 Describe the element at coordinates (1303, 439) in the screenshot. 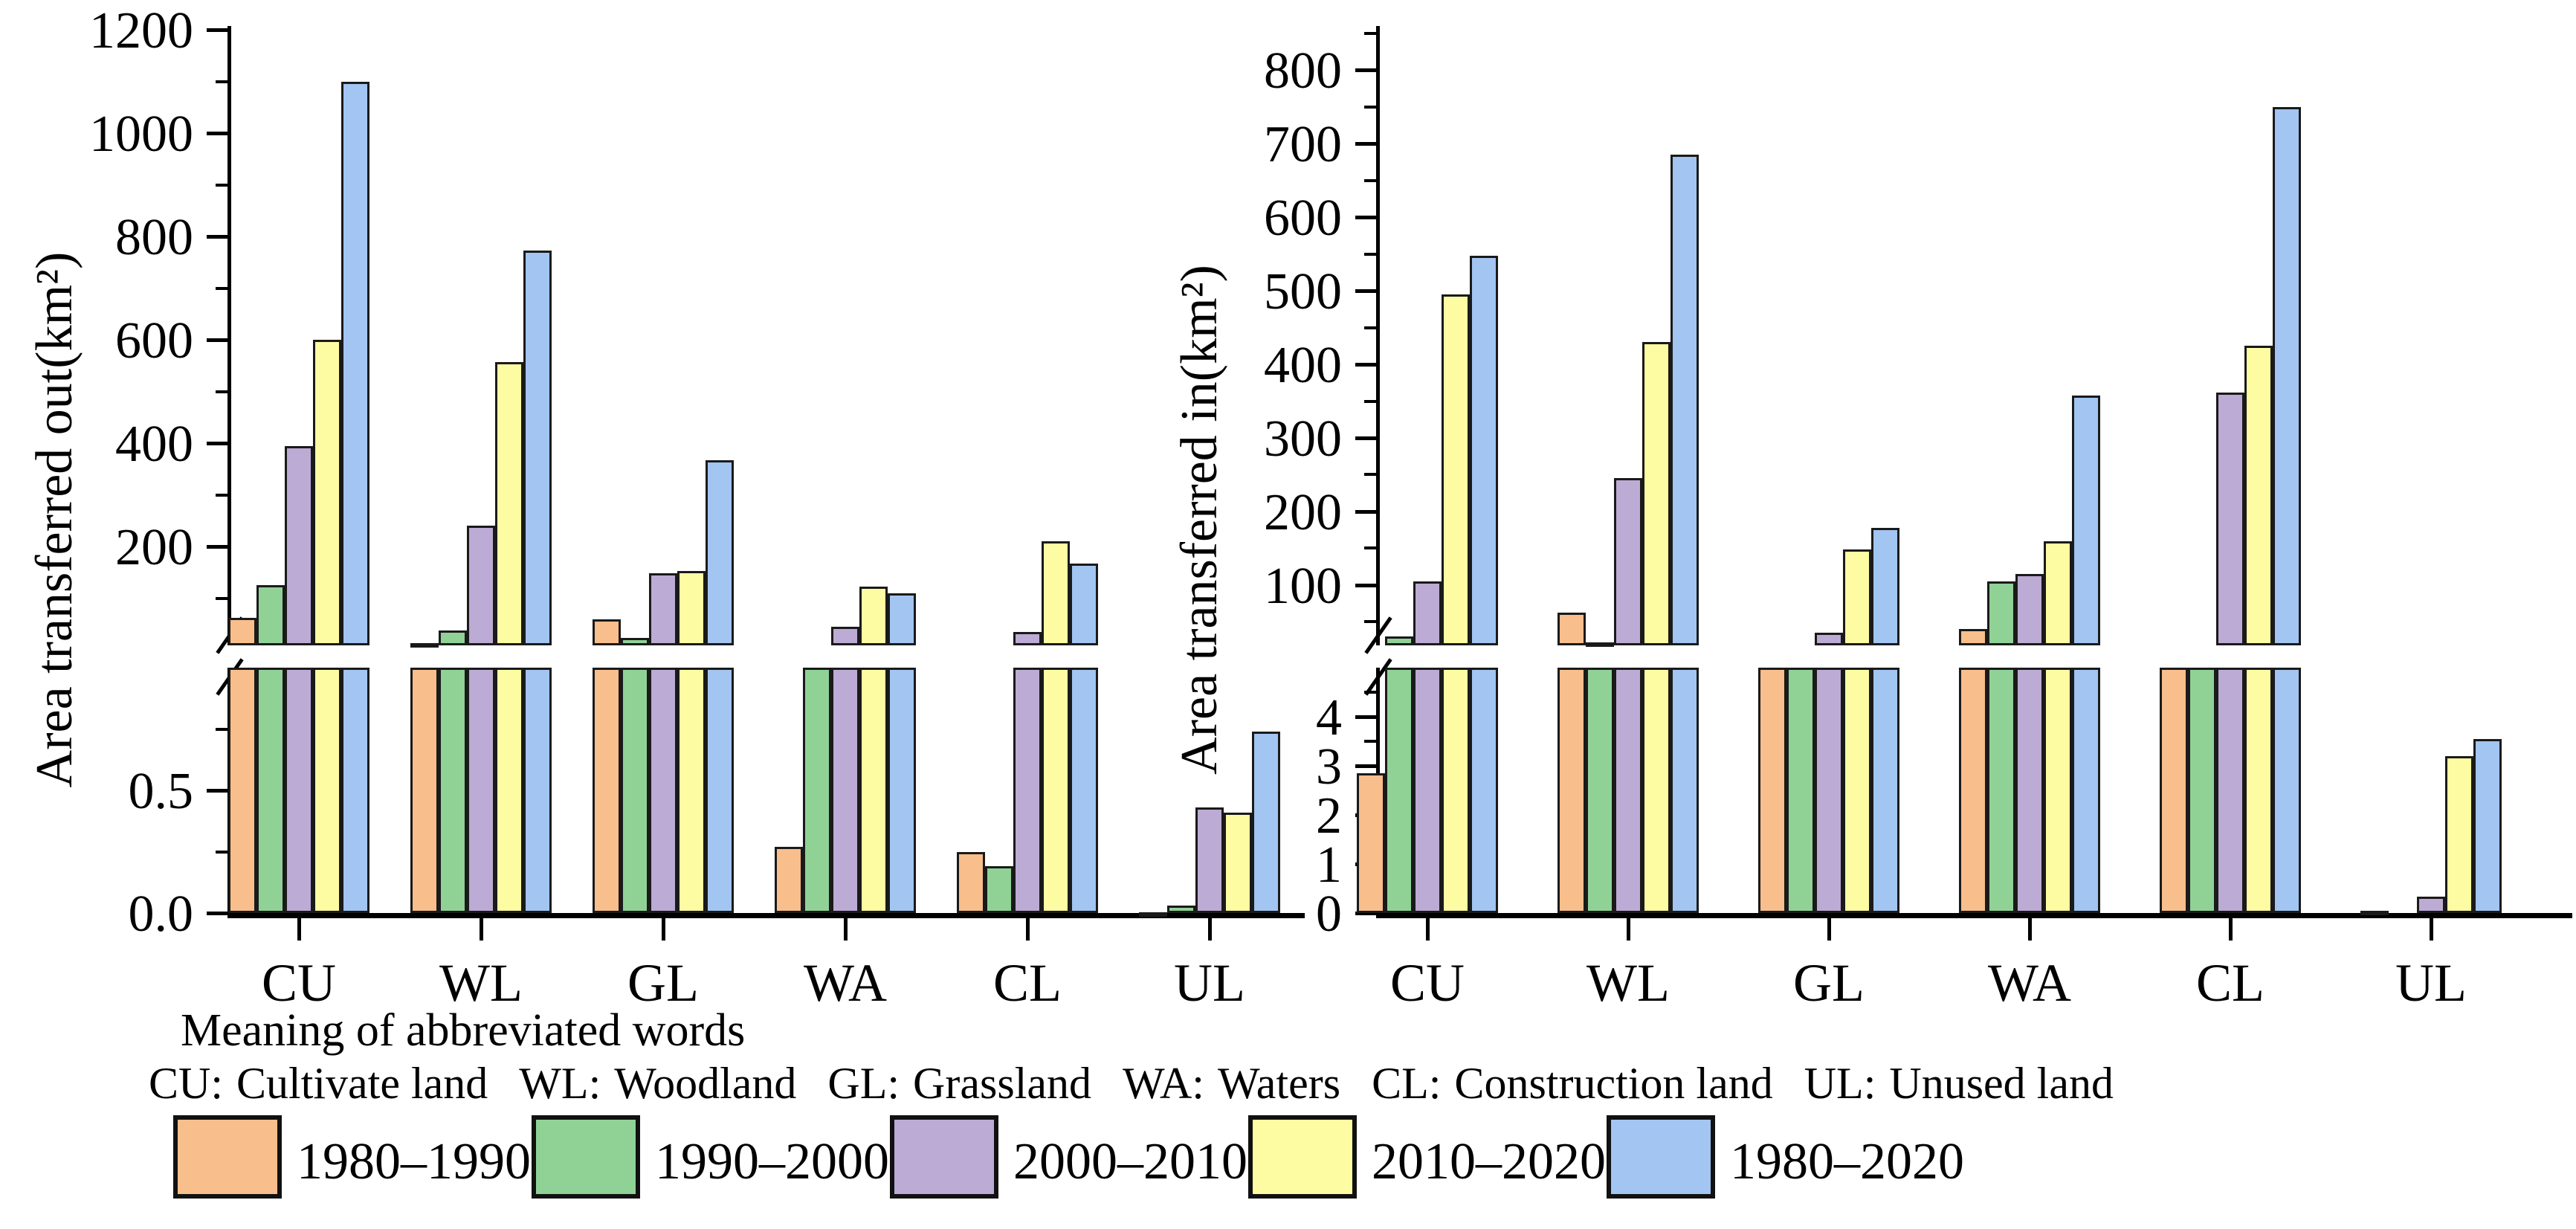

I see `y-tick-label: 300` at that location.